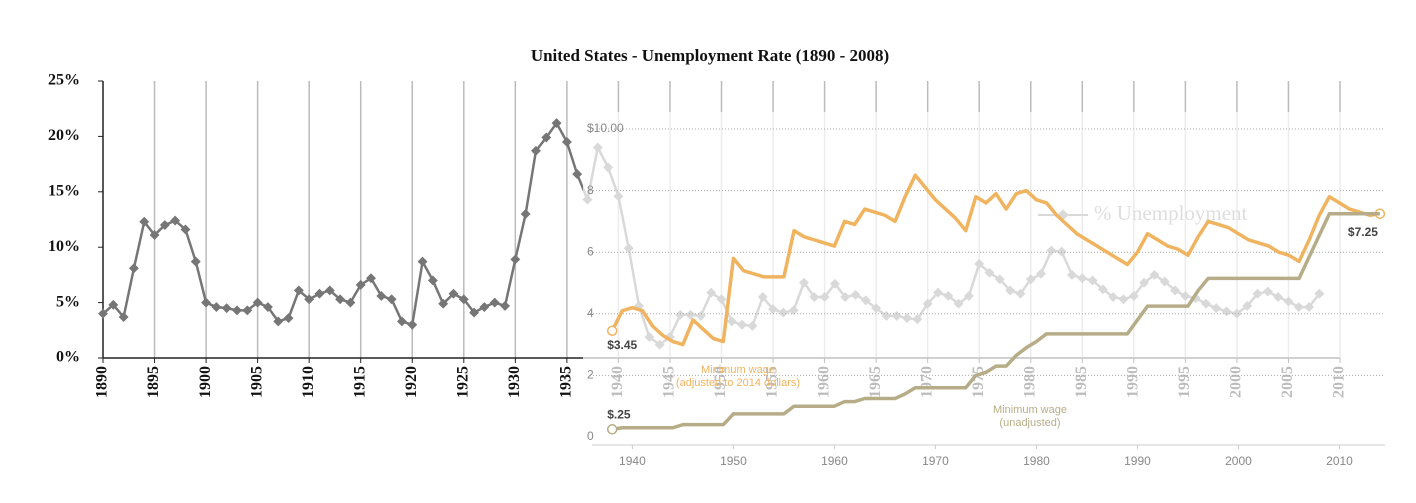 This screenshot has width=1416, height=503. What do you see at coordinates (632, 461) in the screenshot?
I see `x-tick-label: 1940` at bounding box center [632, 461].